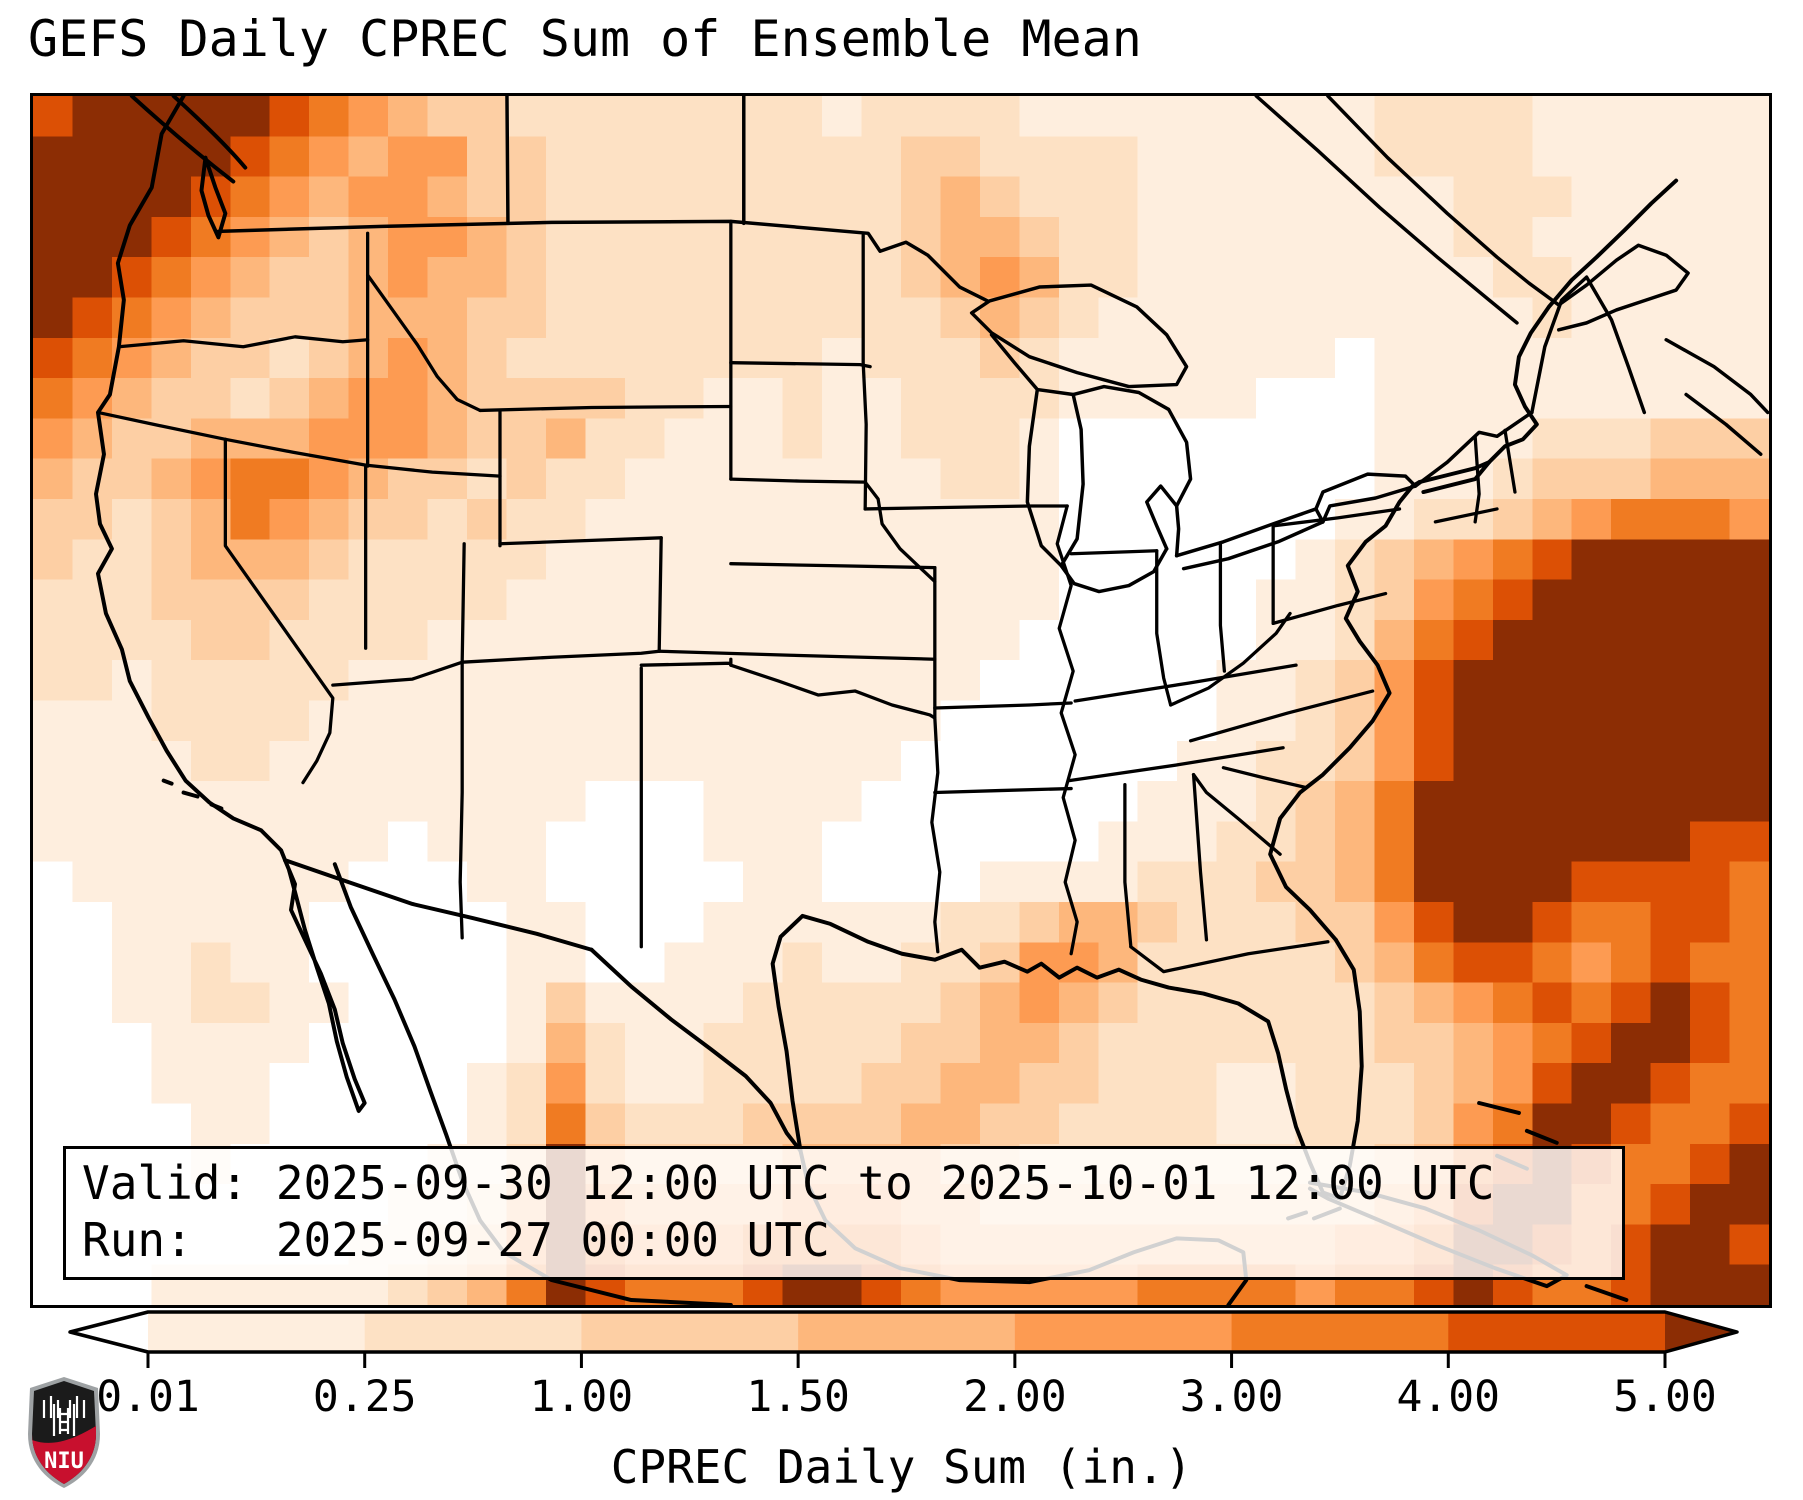  What do you see at coordinates (1015, 1397) in the screenshot?
I see `colorbar-tick-label: 2.00` at bounding box center [1015, 1397].